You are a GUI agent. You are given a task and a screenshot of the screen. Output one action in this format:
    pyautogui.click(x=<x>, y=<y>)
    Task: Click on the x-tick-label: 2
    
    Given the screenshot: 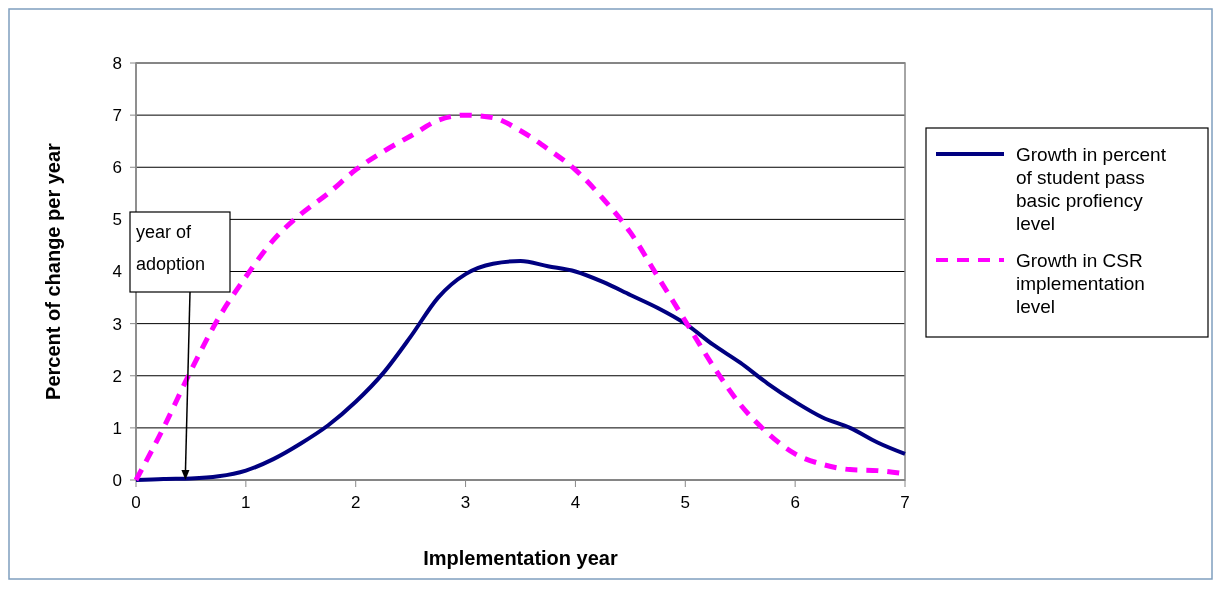 What is the action you would take?
    pyautogui.click(x=355, y=502)
    